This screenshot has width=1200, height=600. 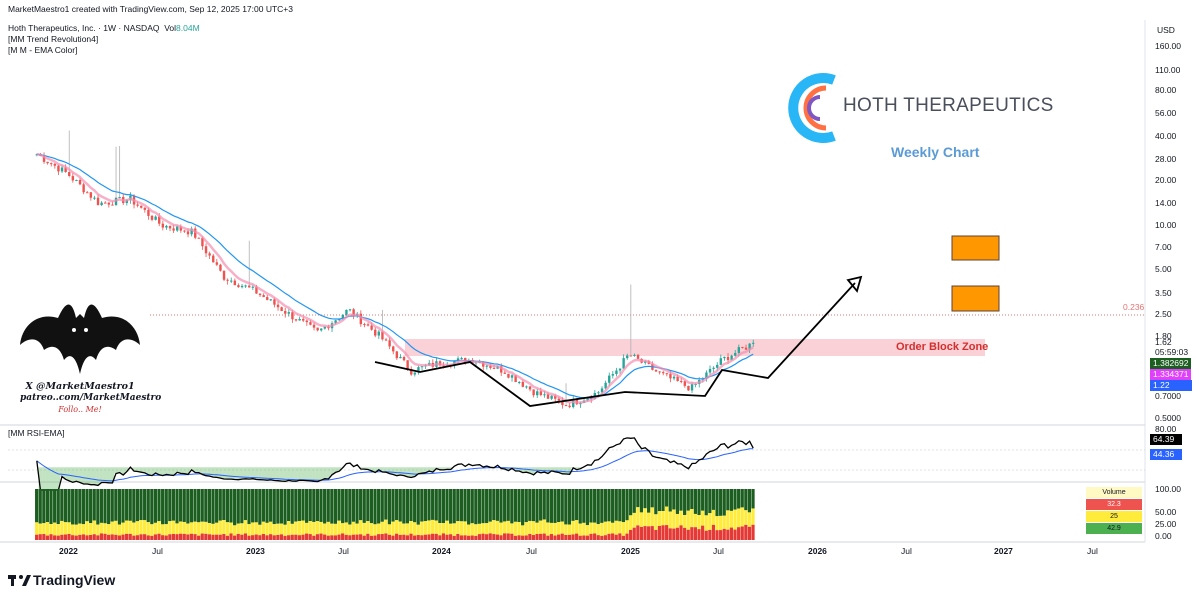 What do you see at coordinates (80, 409) in the screenshot?
I see `credit-follow: Follo.. Me!` at bounding box center [80, 409].